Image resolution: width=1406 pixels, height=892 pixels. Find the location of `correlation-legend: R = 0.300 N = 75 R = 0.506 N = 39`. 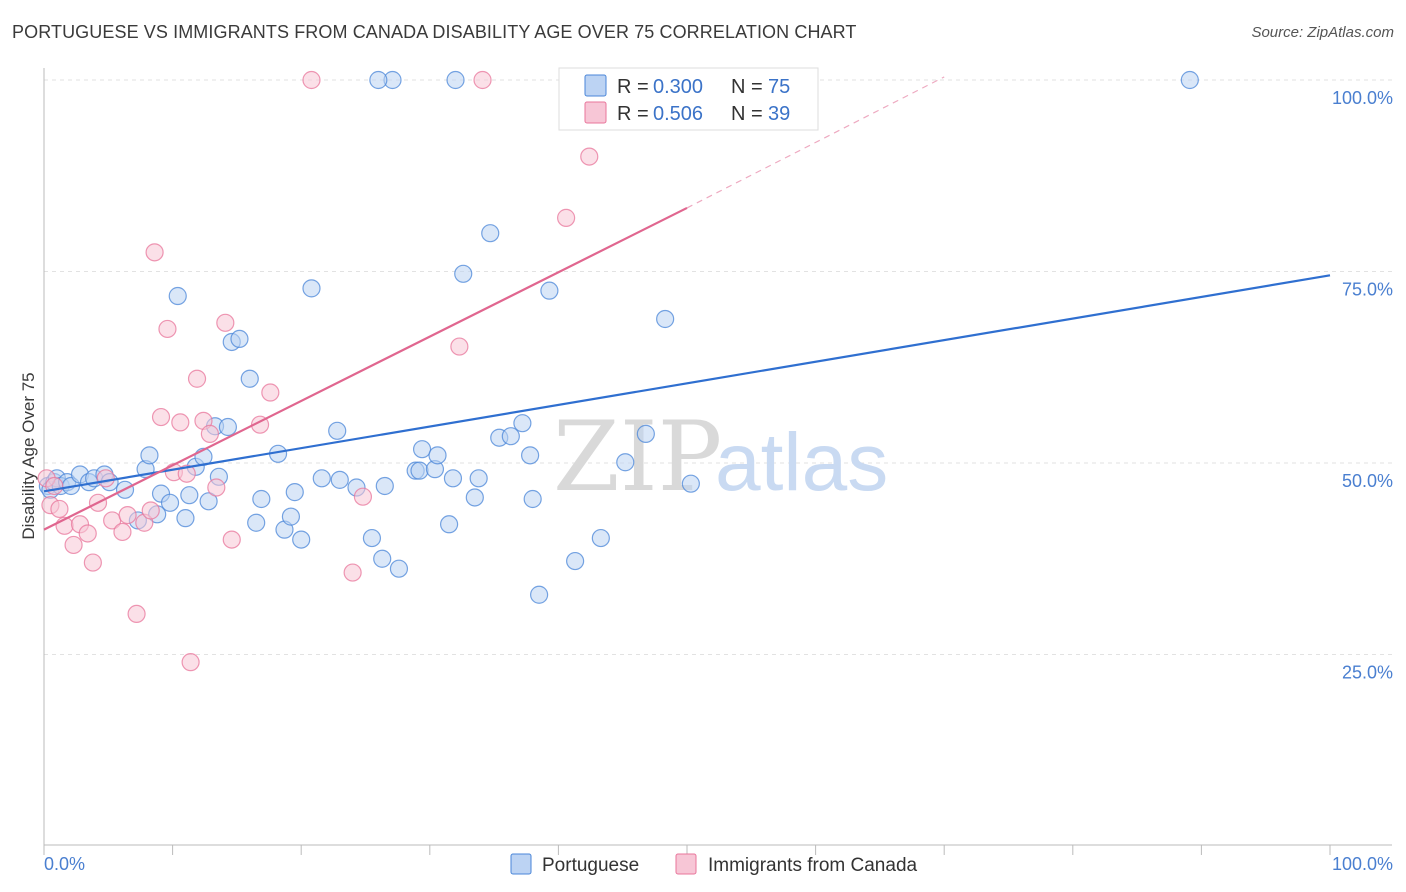

correlation-legend: R = 0.300 N = 75 R = 0.506 N = 39 is located at coordinates (688, 99).